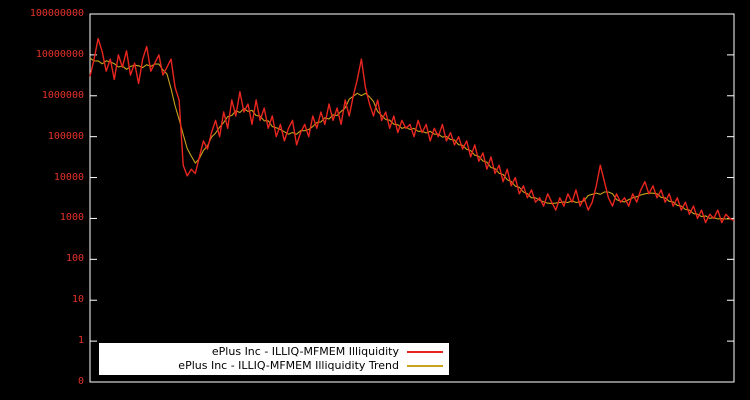 The height and width of the screenshot is (400, 750). What do you see at coordinates (74, 259) in the screenshot?
I see `y-tick-label: 100` at bounding box center [74, 259].